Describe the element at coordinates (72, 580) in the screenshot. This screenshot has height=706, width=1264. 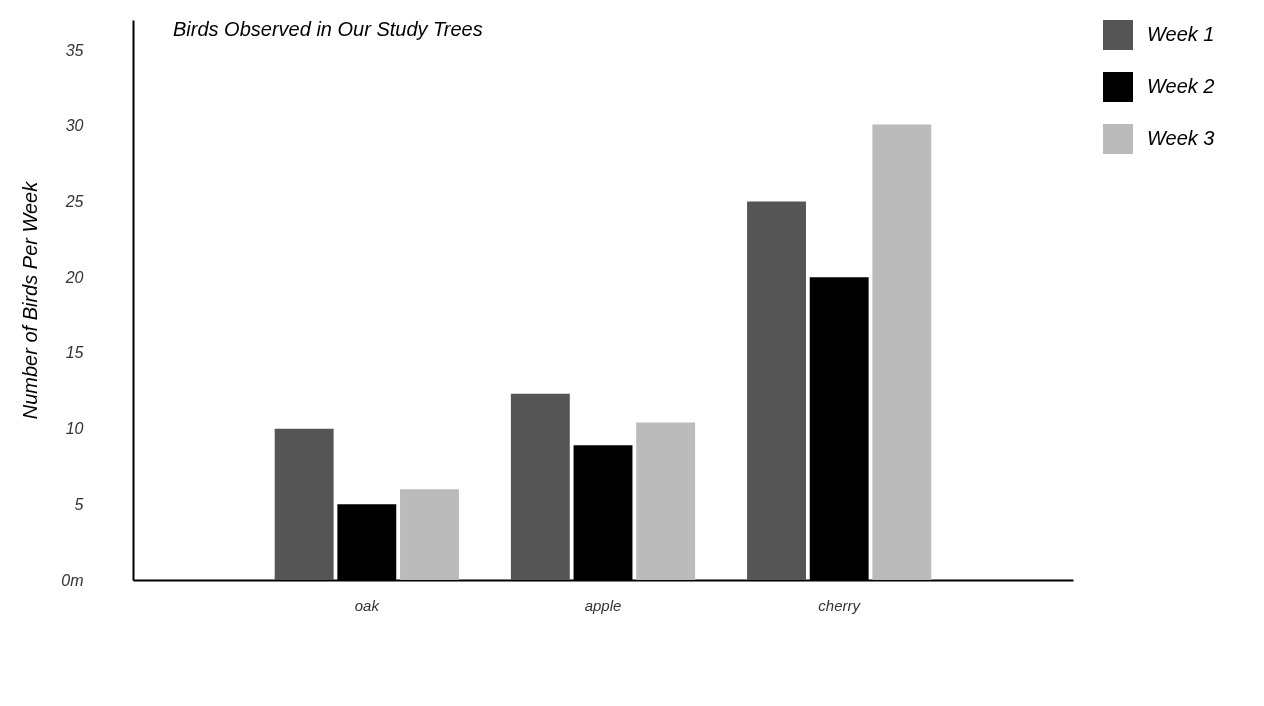
I see `y-tick-label: 0m` at that location.